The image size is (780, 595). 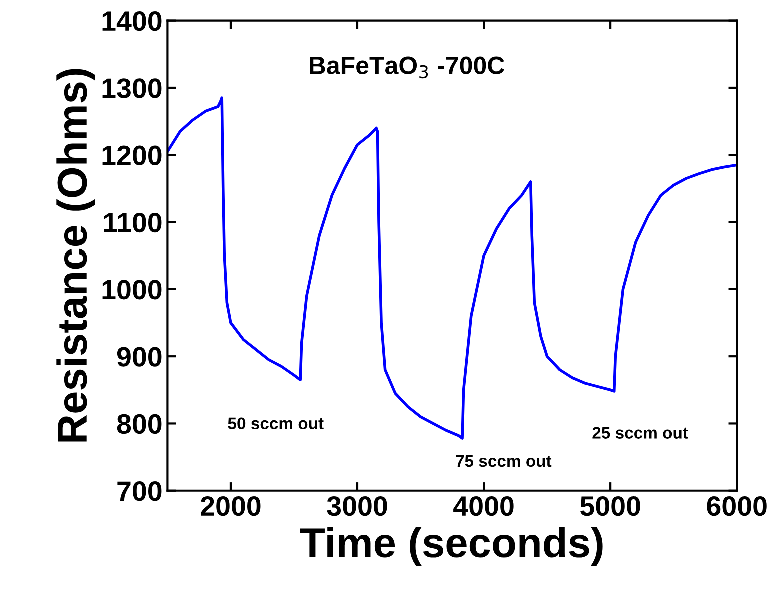 I want to click on x-tick-label: 4000, so click(x=484, y=506).